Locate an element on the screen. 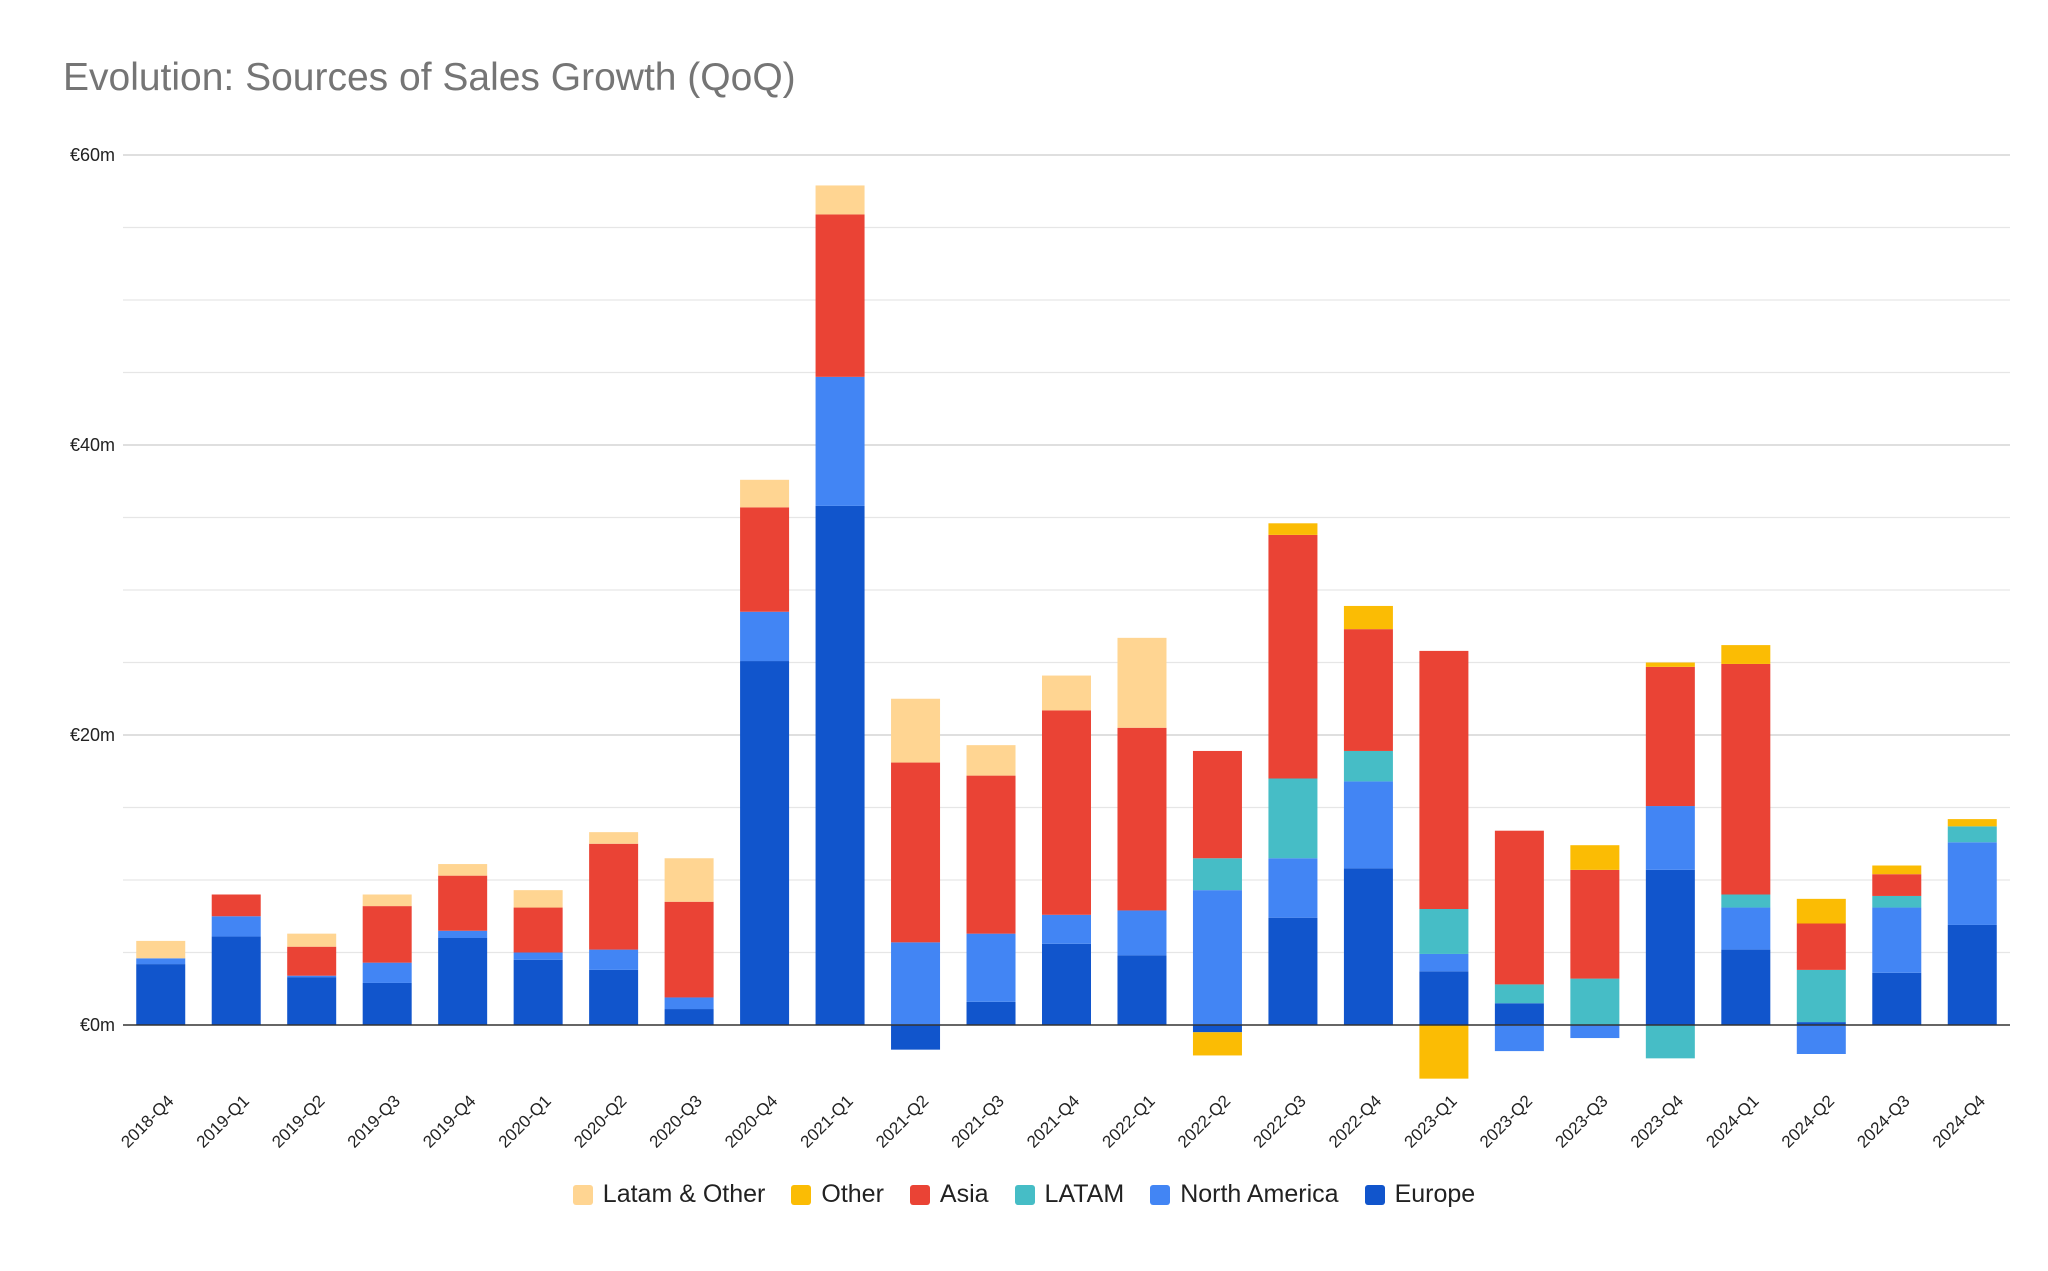 This screenshot has height=1271, width=2048. x-tick-label: 2022-Q2 is located at coordinates (1204, 1121).